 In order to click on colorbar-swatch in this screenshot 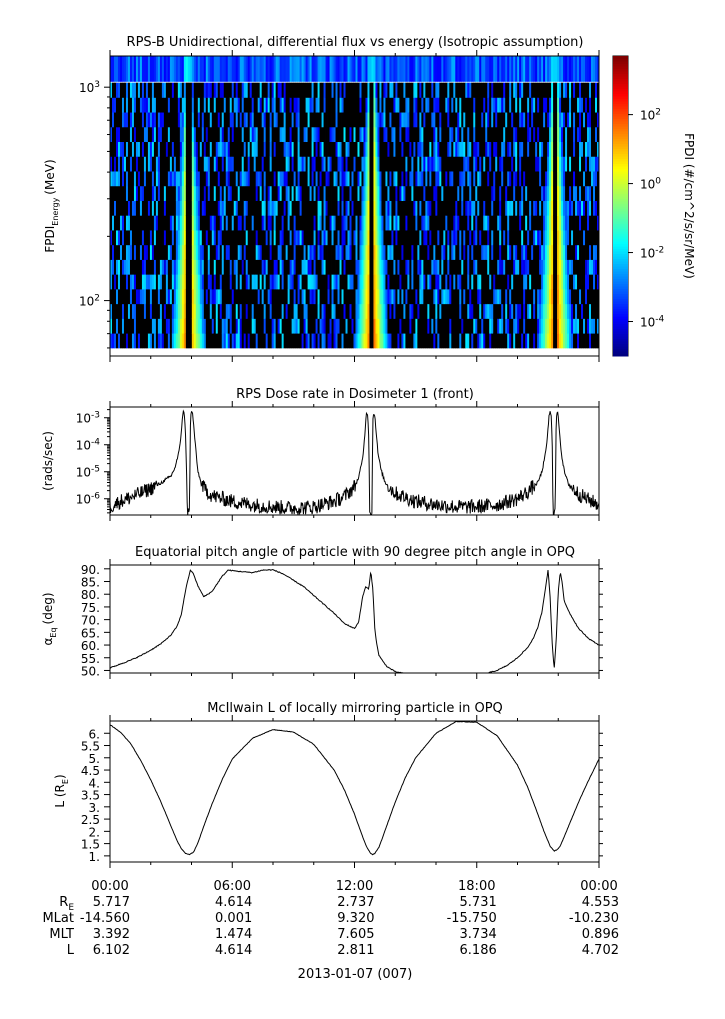, I will do `click(620, 162)`.